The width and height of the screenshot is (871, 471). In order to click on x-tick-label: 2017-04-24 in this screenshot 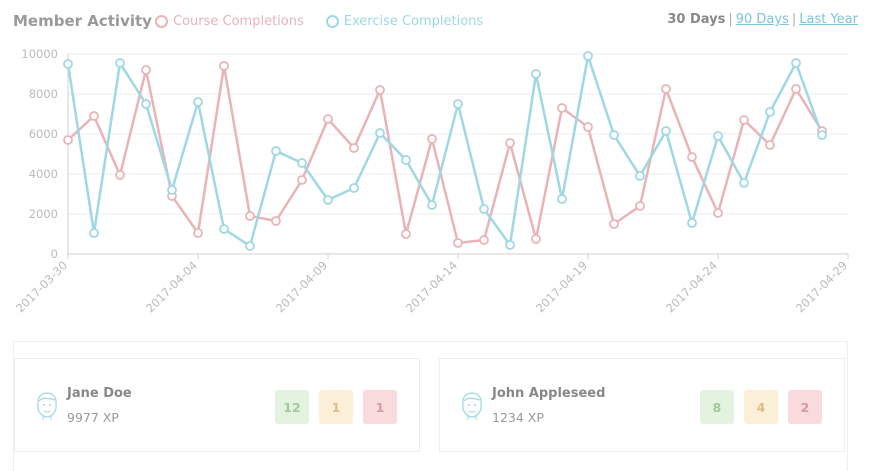, I will do `click(691, 286)`.